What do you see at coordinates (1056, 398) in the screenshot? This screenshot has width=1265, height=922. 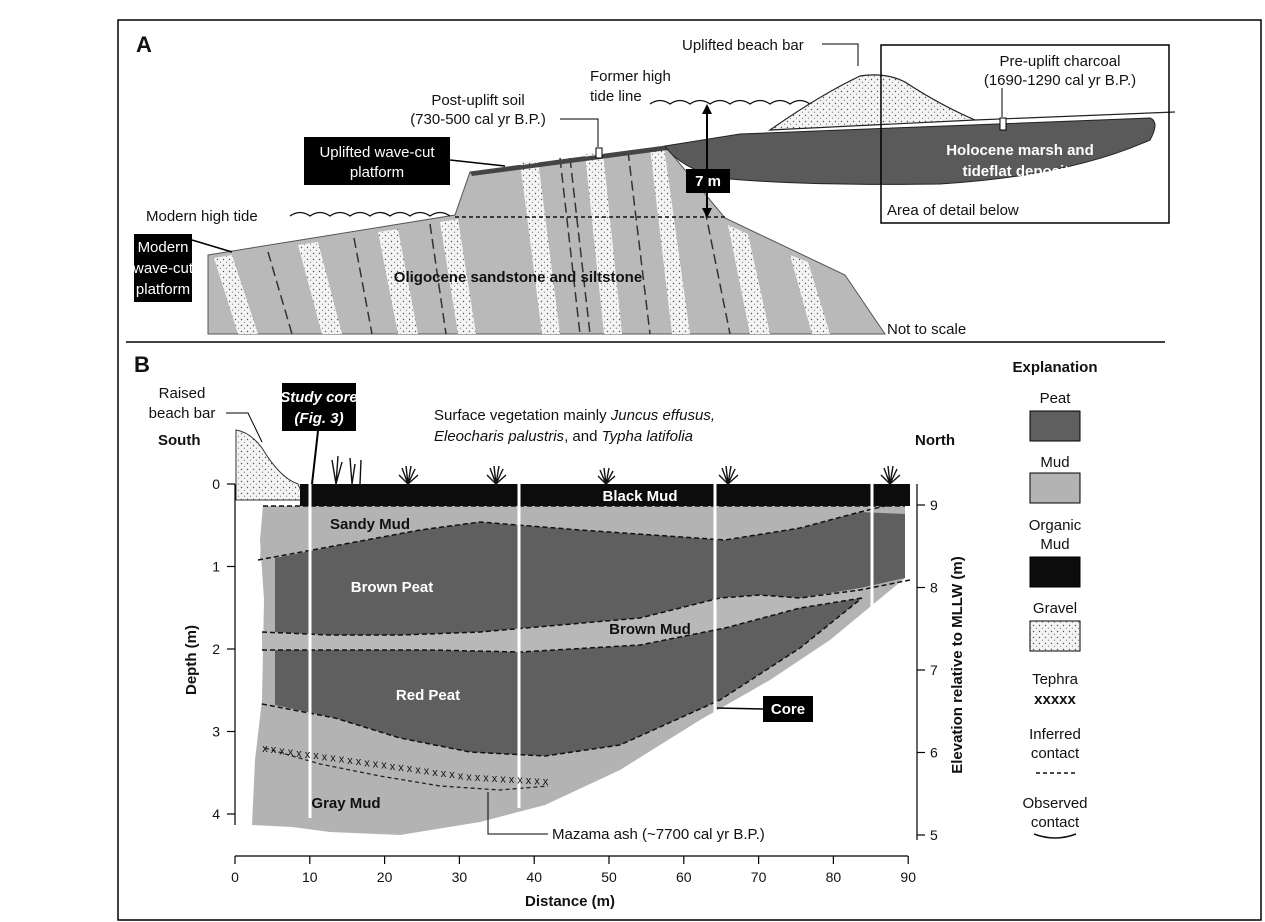 I see `legend-peat-label: Peat` at bounding box center [1056, 398].